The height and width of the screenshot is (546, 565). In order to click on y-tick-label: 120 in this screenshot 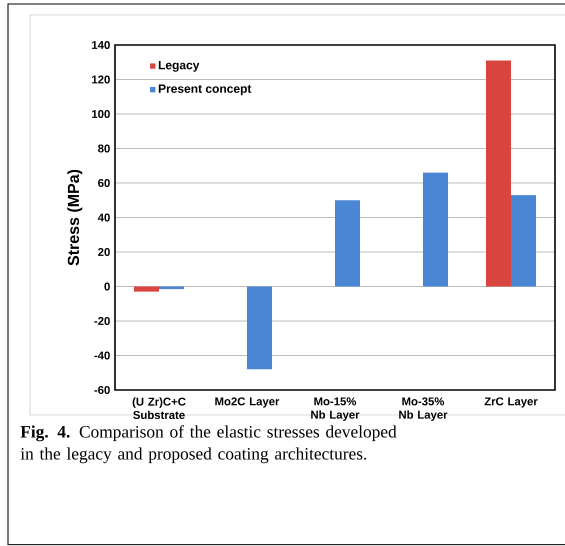, I will do `click(101, 79)`.